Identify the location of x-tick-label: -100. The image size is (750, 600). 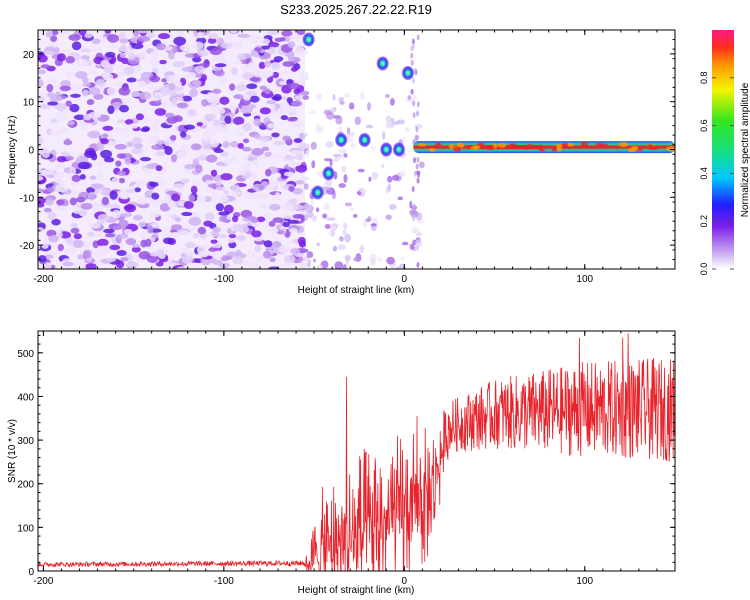
(224, 581).